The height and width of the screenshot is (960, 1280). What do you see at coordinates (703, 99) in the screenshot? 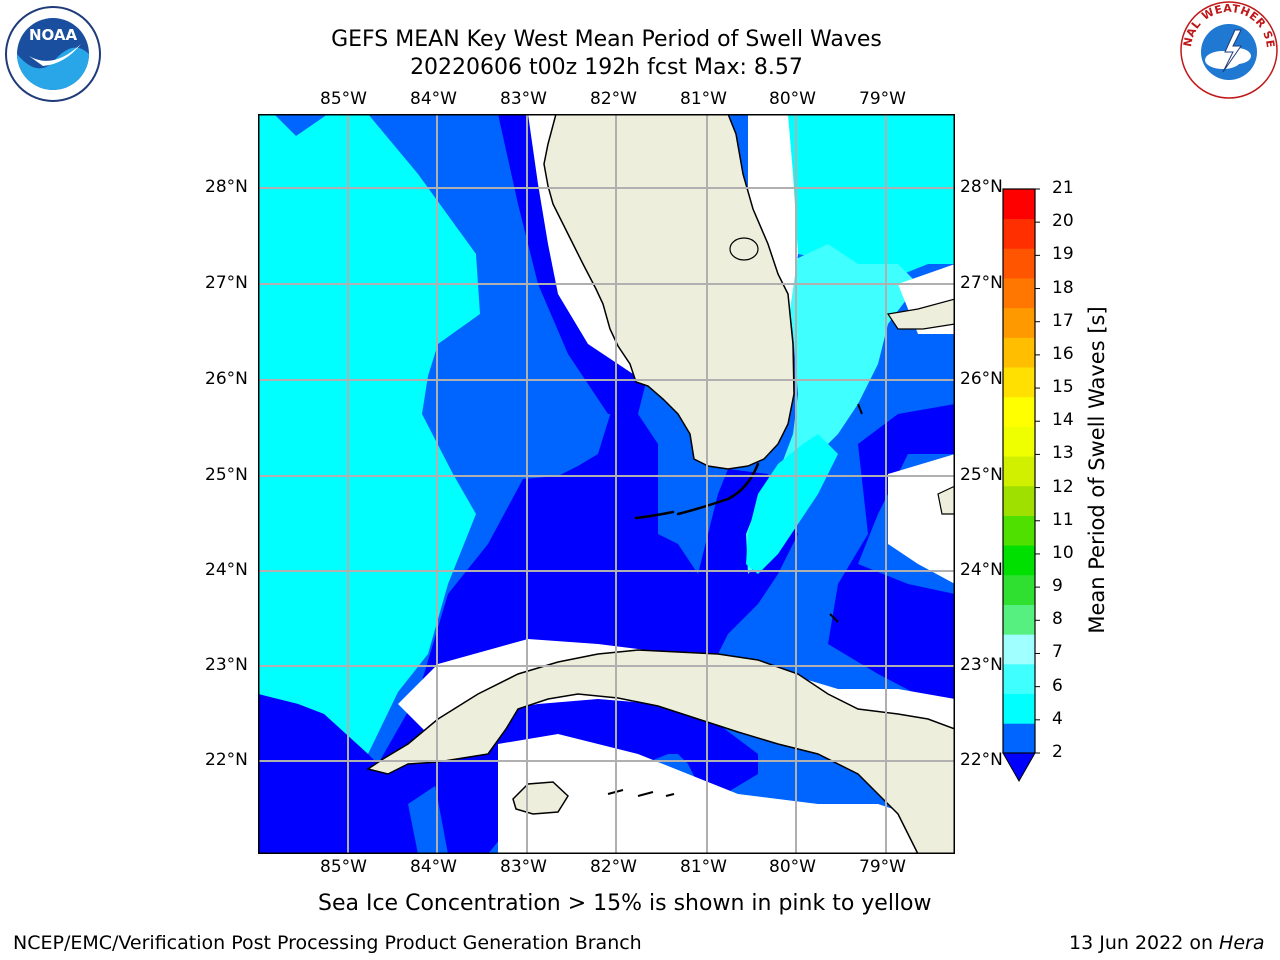
I see `lon-label-top: 81°W` at bounding box center [703, 99].